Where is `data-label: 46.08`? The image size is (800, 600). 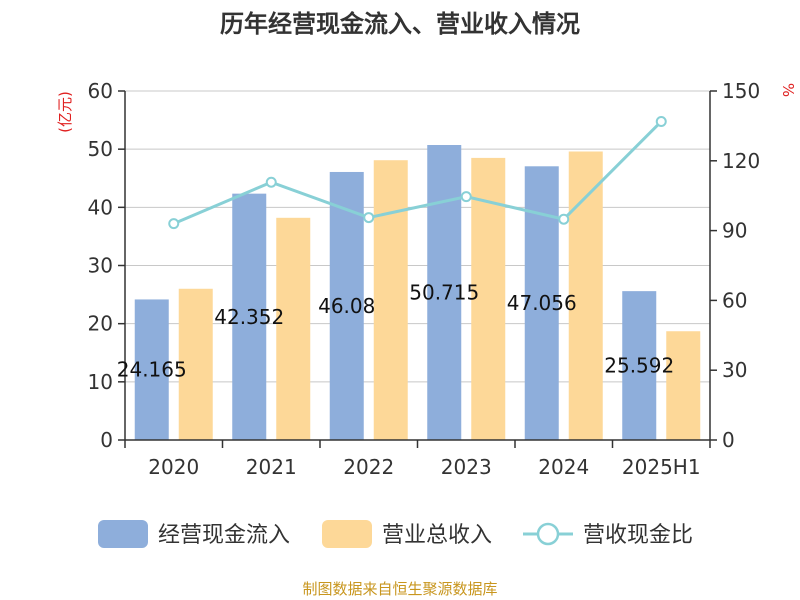
data-label: 46.08 is located at coordinates (346, 306).